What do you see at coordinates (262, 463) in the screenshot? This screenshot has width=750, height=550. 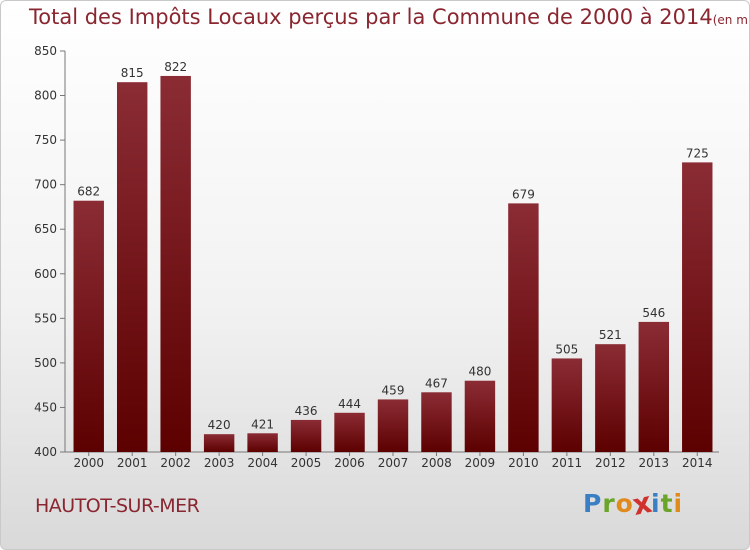 I see `x-tick-label-2004: 2004` at bounding box center [262, 463].